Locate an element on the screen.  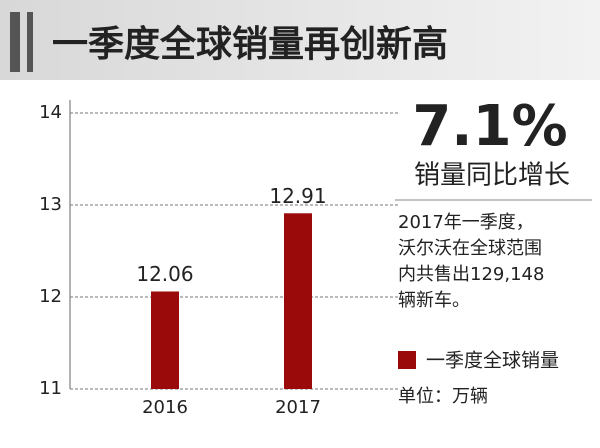
x-tick-label: 2017 is located at coordinates (298, 407).